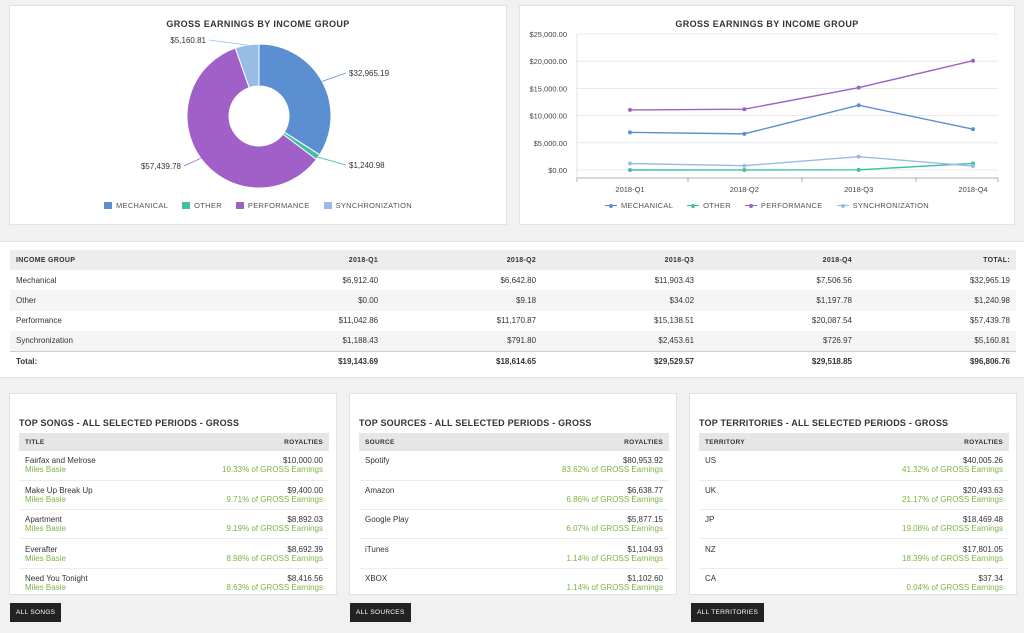 The width and height of the screenshot is (1024, 633). I want to click on legend-item-performance: PERFORMANCE, so click(272, 205).